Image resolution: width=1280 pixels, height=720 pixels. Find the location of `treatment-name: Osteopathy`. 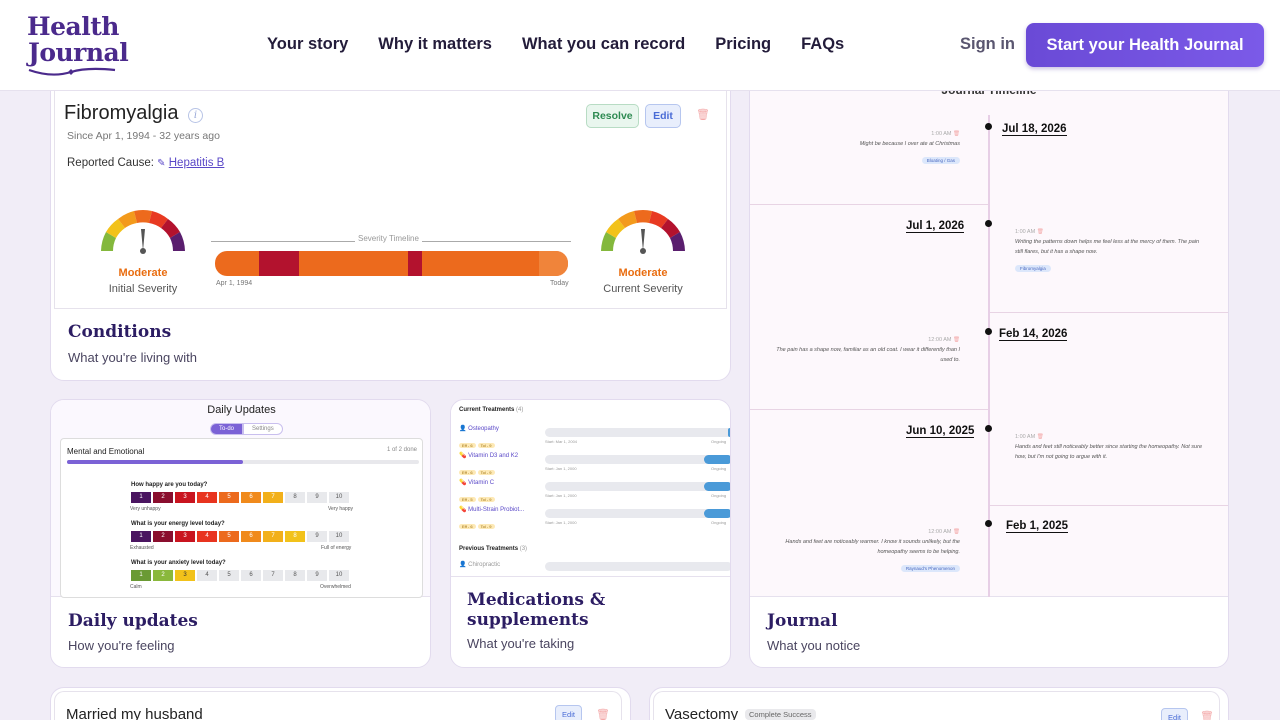

treatment-name: Osteopathy is located at coordinates (483, 429).